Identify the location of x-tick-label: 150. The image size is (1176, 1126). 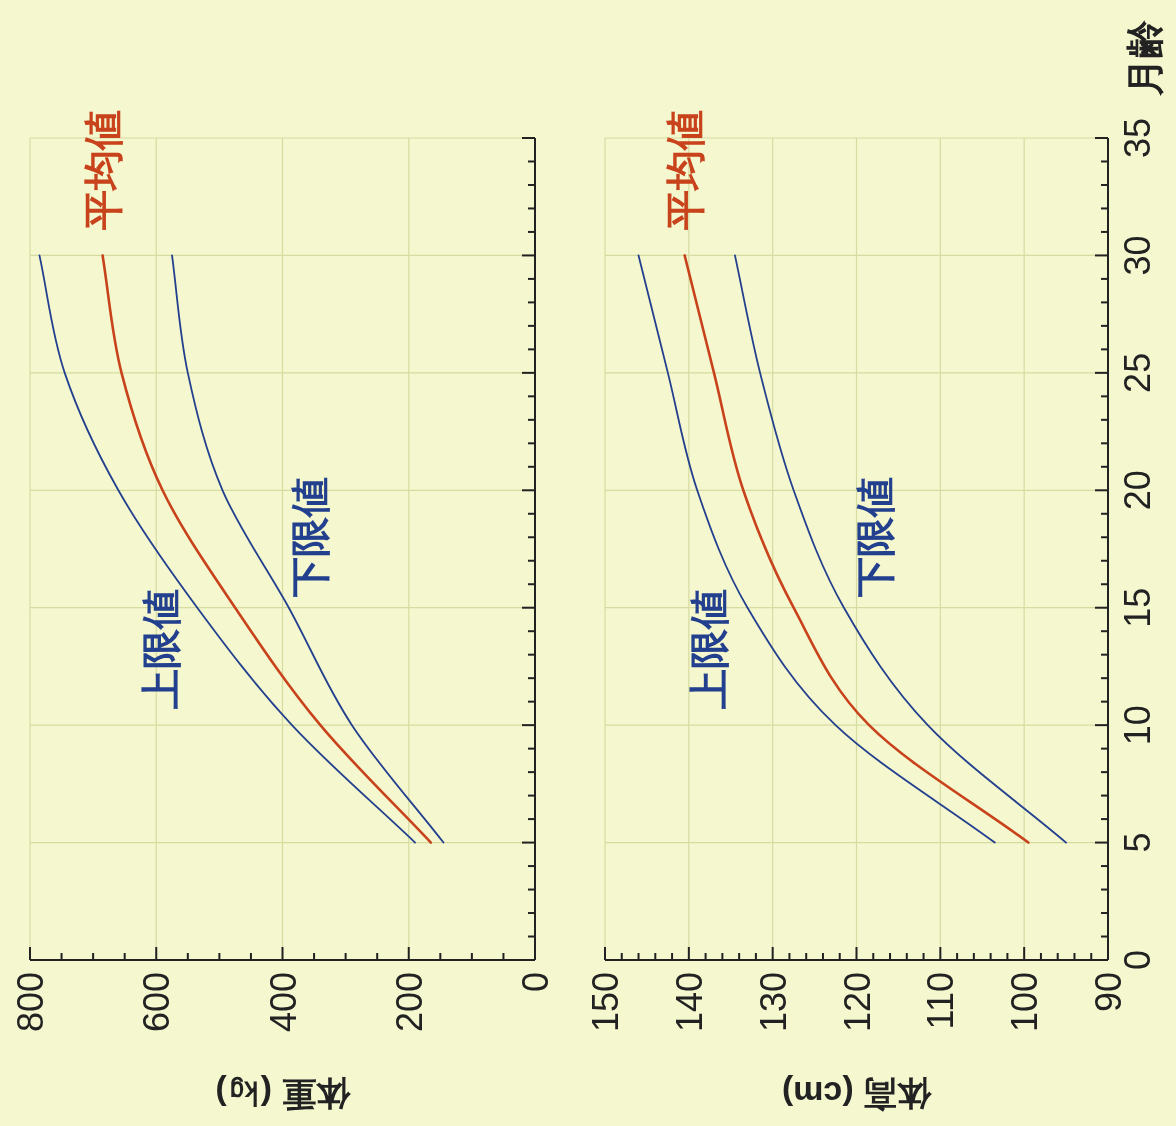
(605, 1002).